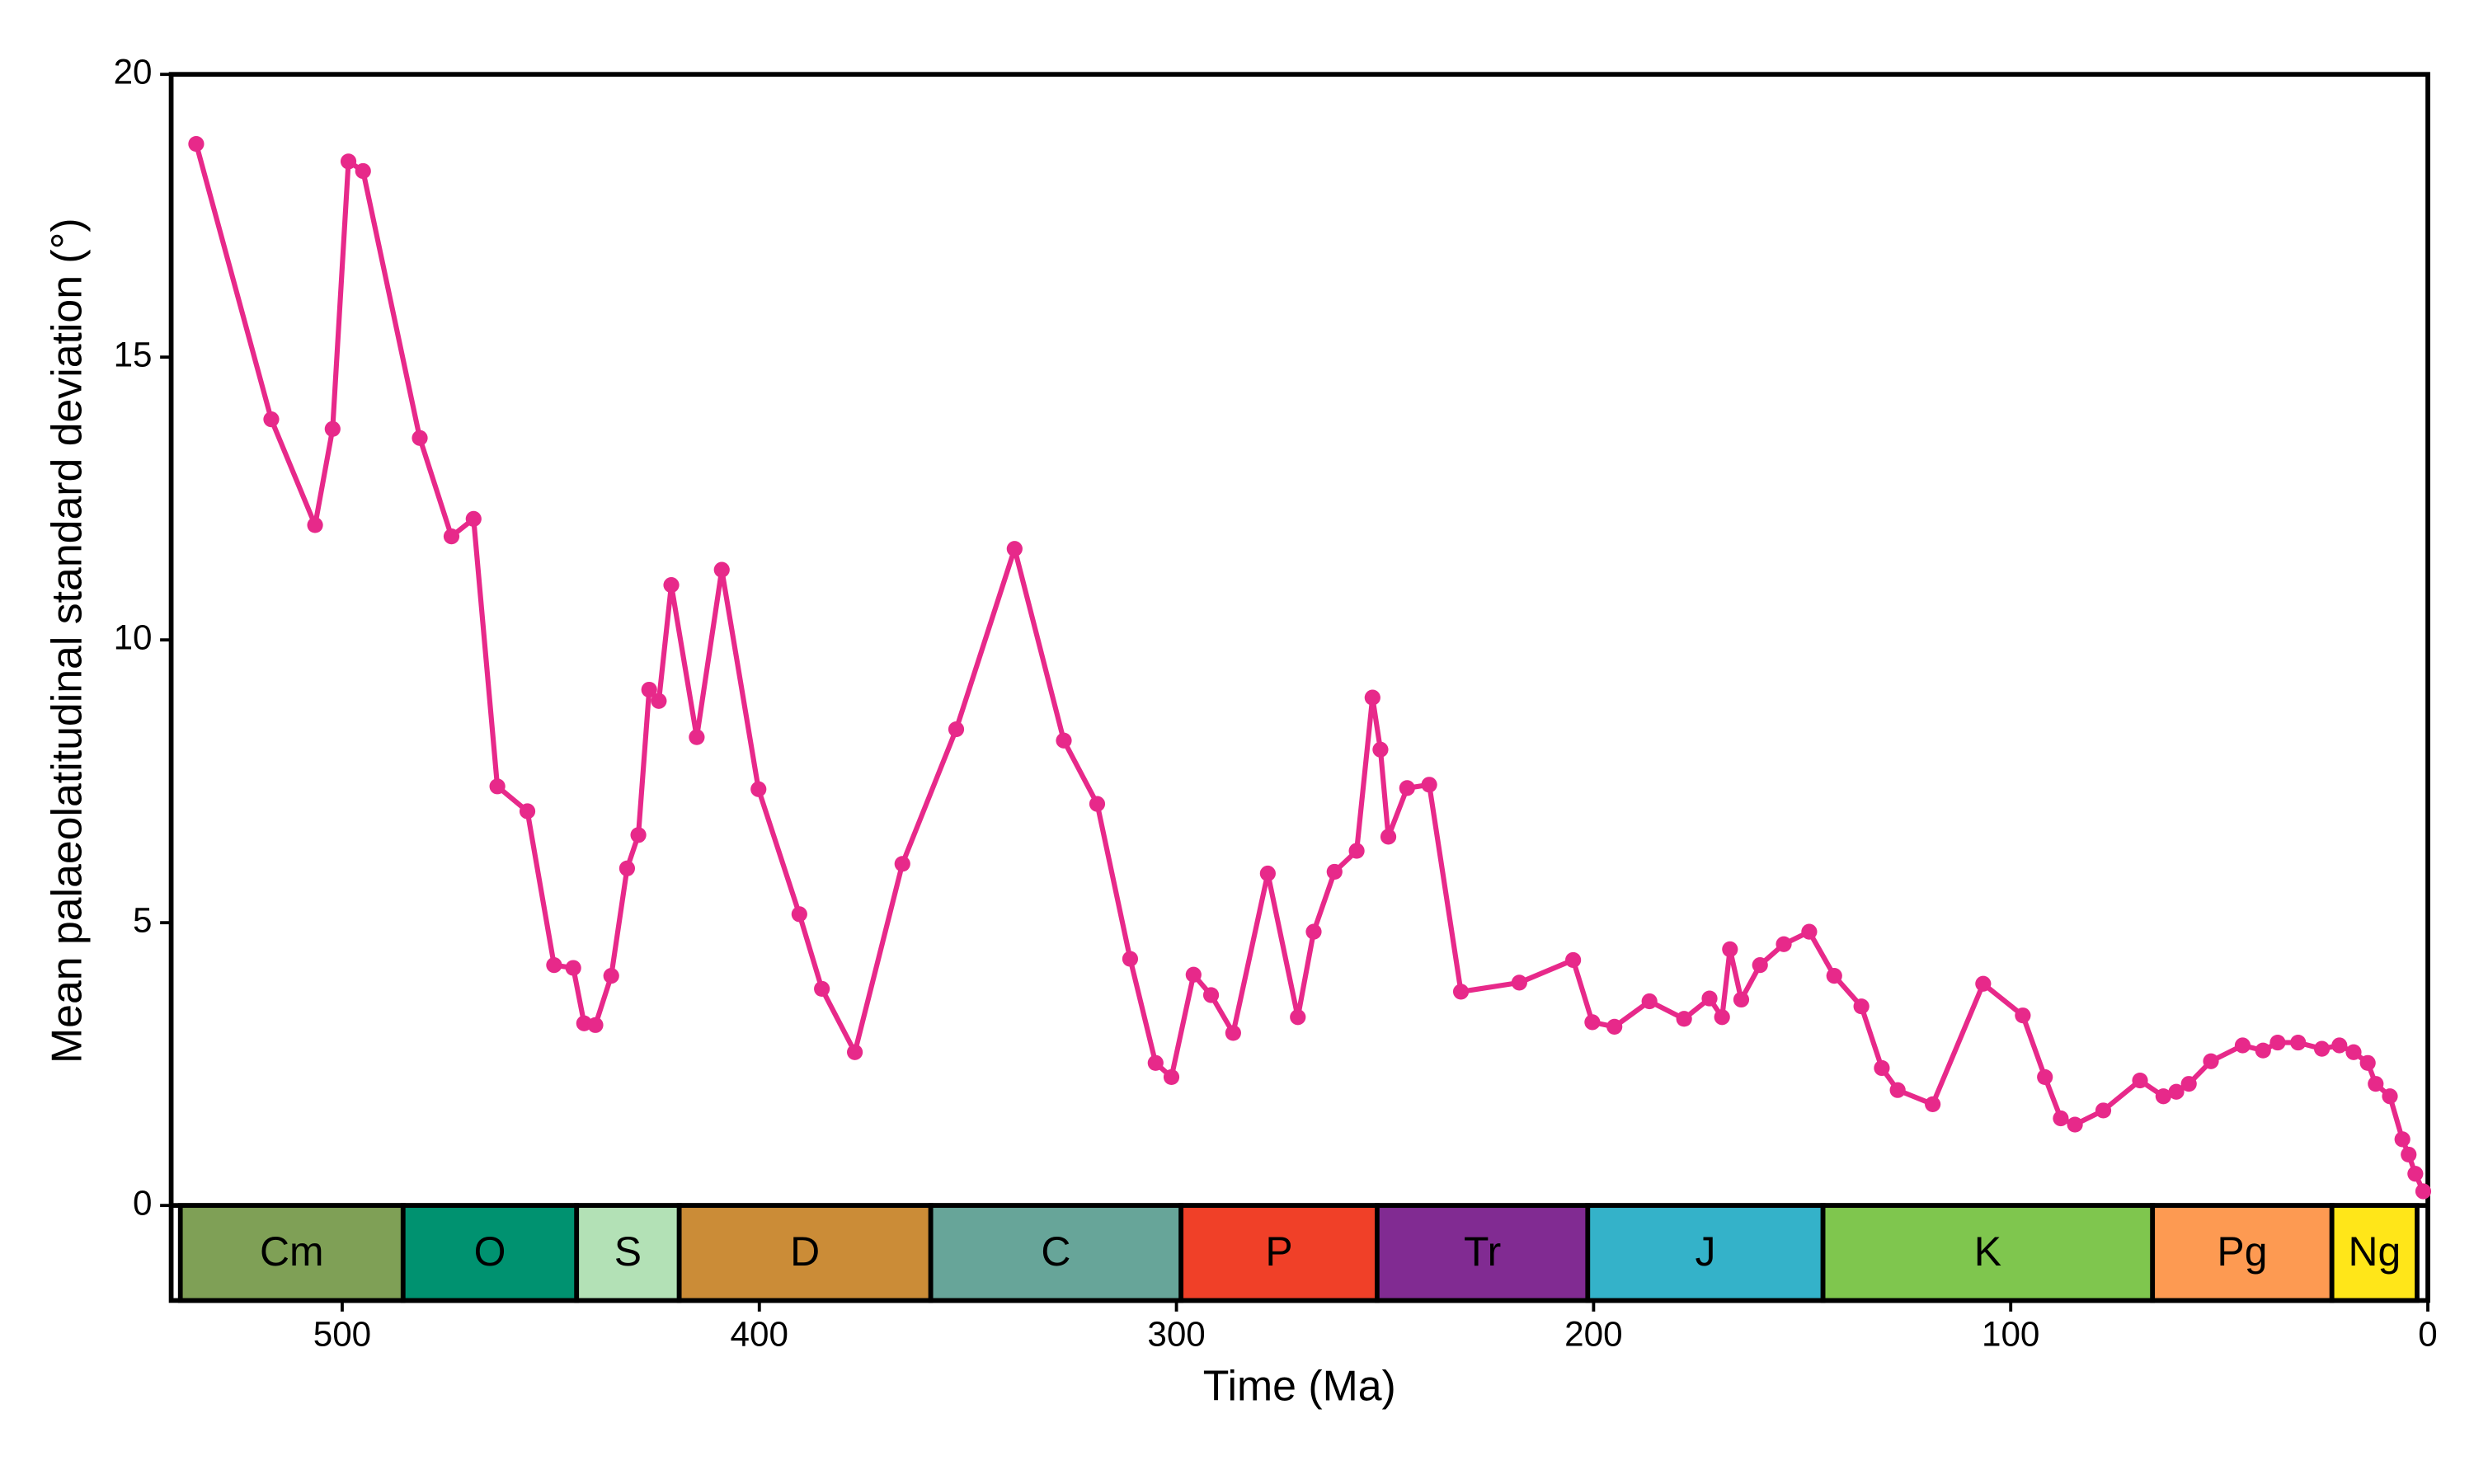 The image size is (2474, 1484). I want to click on period-label: C, so click(1055, 1251).